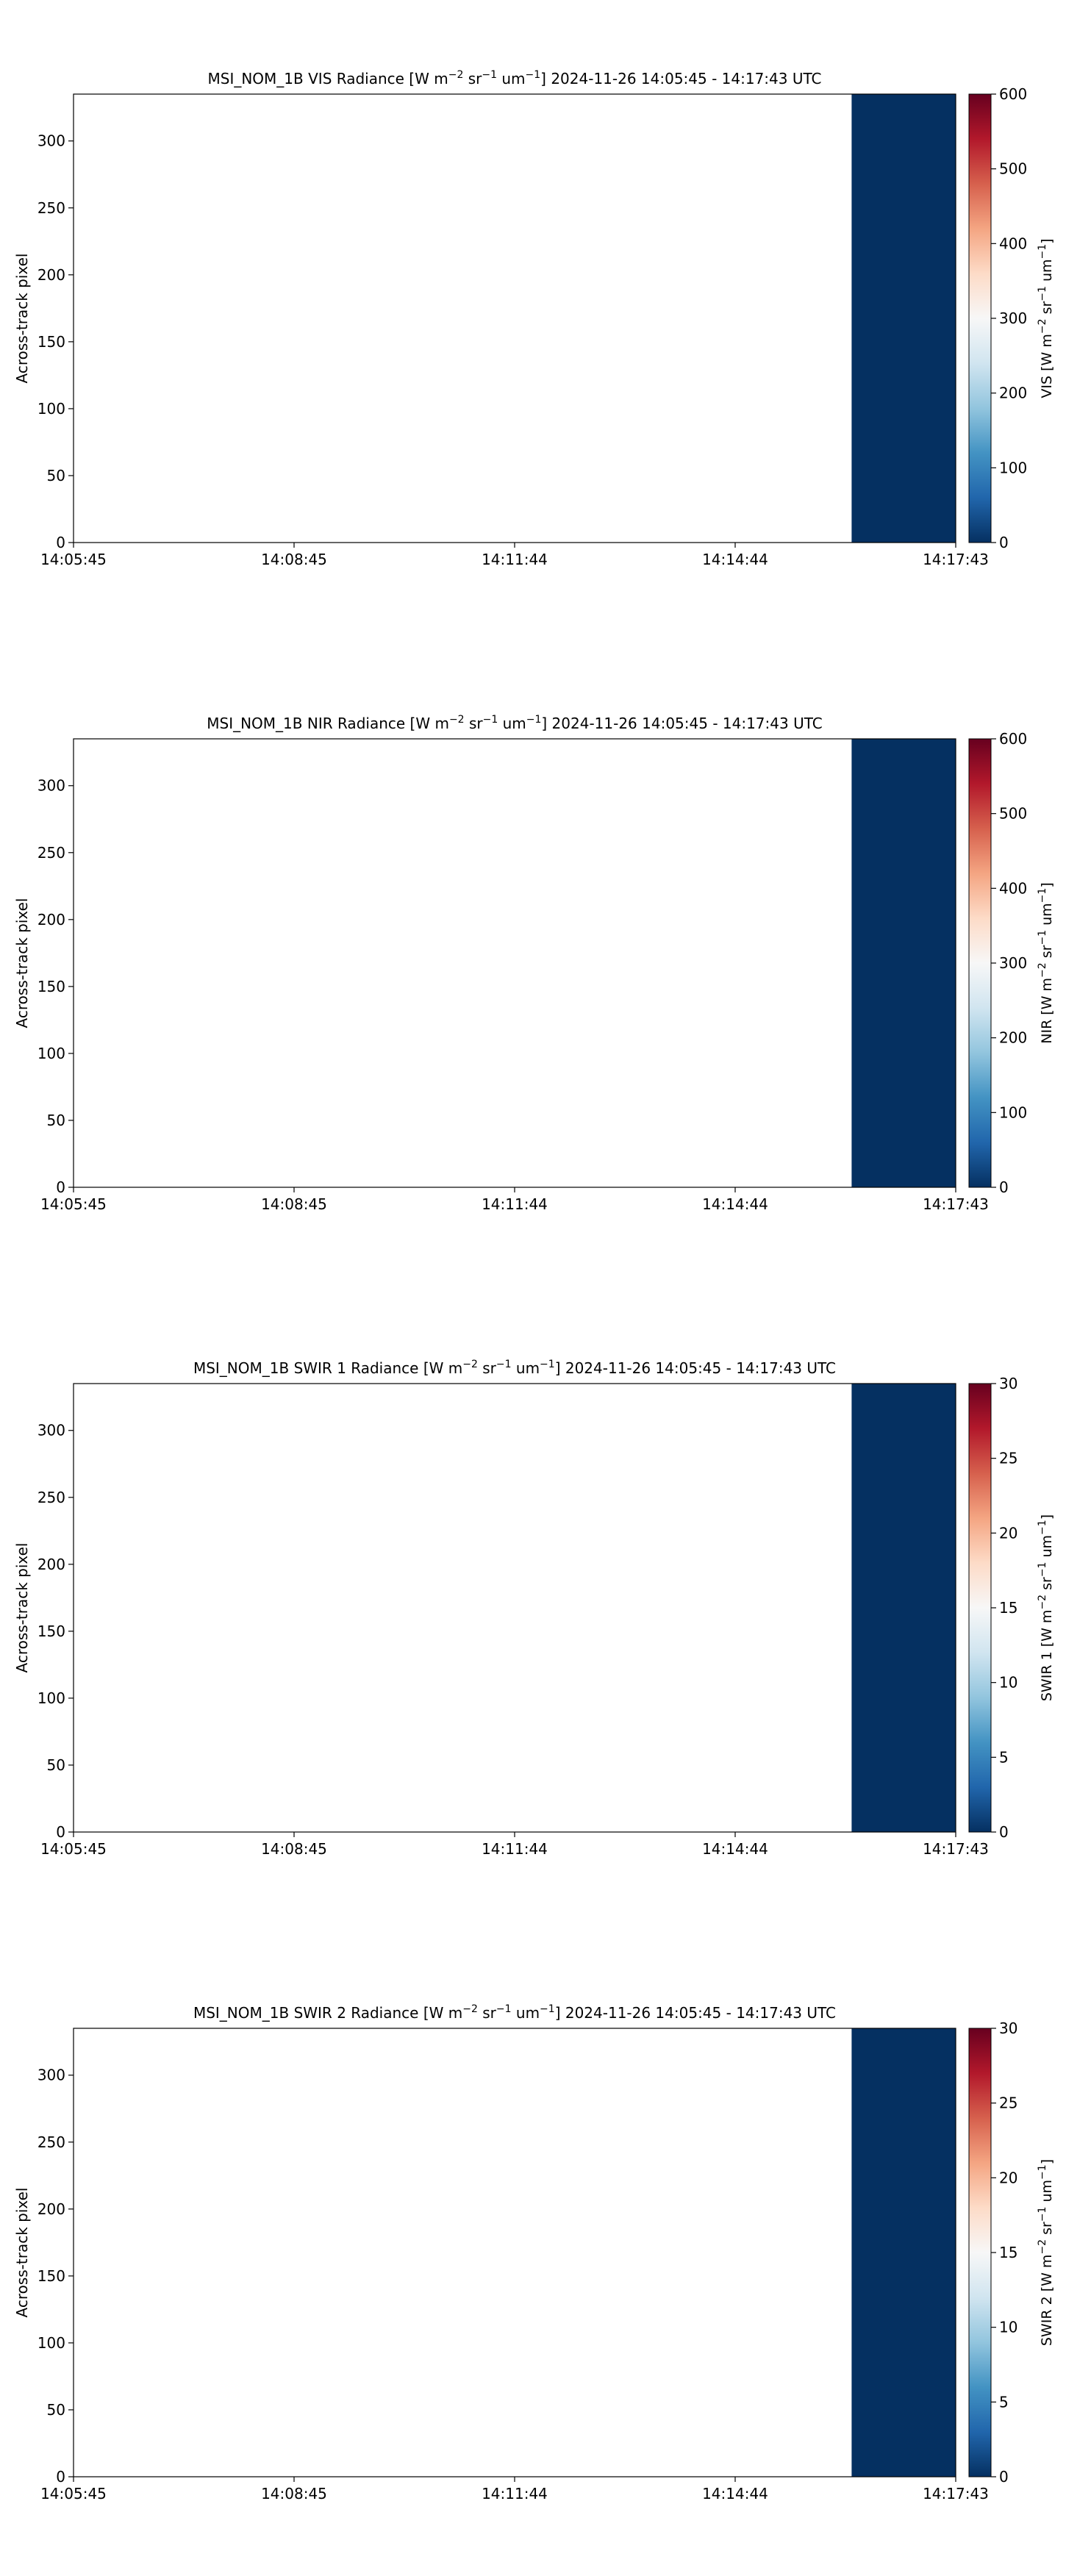 The height and width of the screenshot is (2576, 1066). I want to click on y-tick-label: 200, so click(51, 2209).